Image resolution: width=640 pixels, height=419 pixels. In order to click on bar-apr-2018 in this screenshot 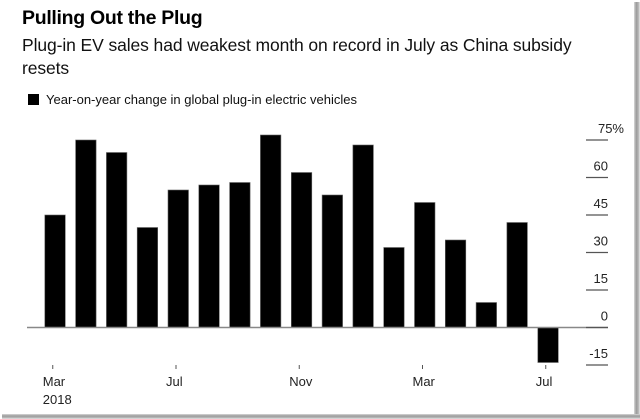, I will do `click(86, 233)`.